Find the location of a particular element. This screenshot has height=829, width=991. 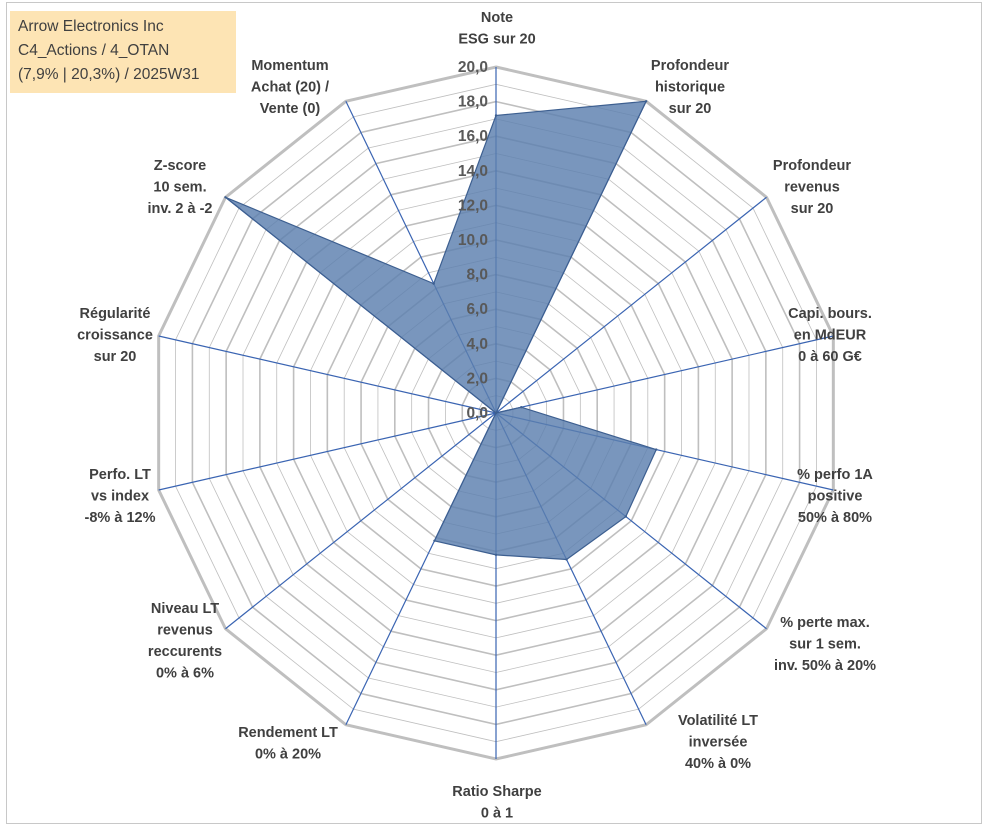

axis-label-line: vs index is located at coordinates (120, 497).